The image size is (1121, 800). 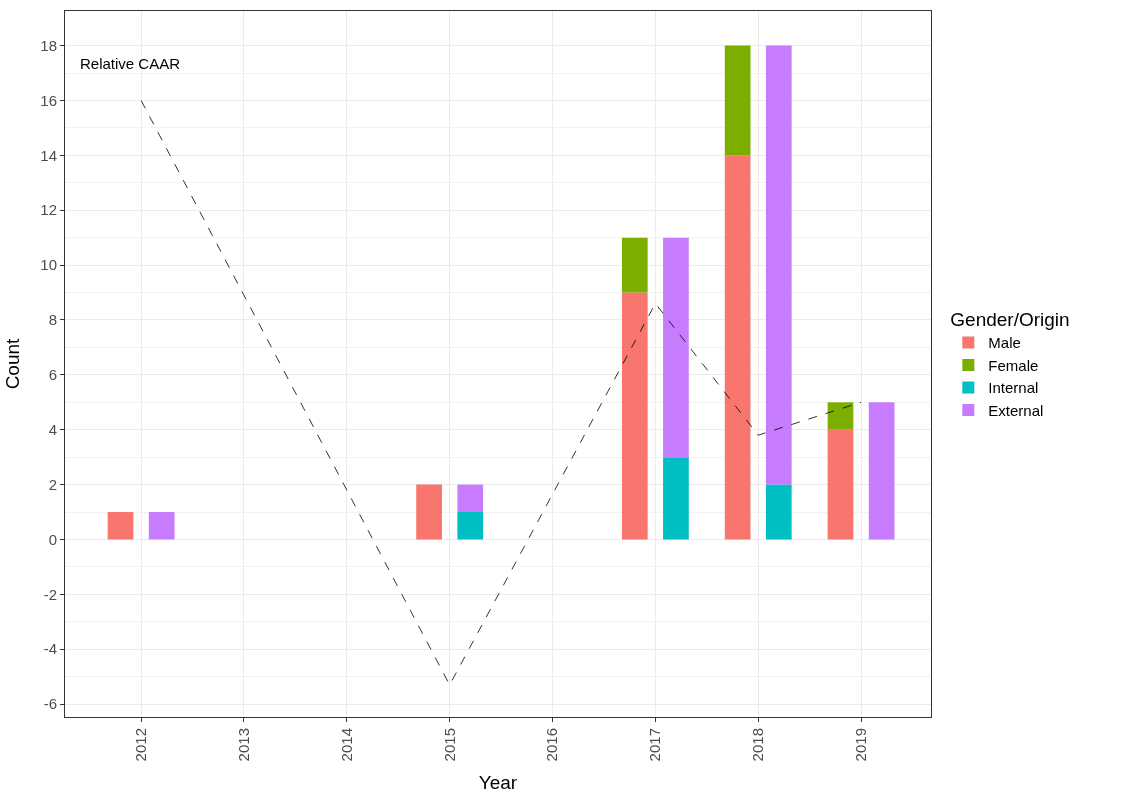 I want to click on x-axis-title: Year, so click(x=498, y=783).